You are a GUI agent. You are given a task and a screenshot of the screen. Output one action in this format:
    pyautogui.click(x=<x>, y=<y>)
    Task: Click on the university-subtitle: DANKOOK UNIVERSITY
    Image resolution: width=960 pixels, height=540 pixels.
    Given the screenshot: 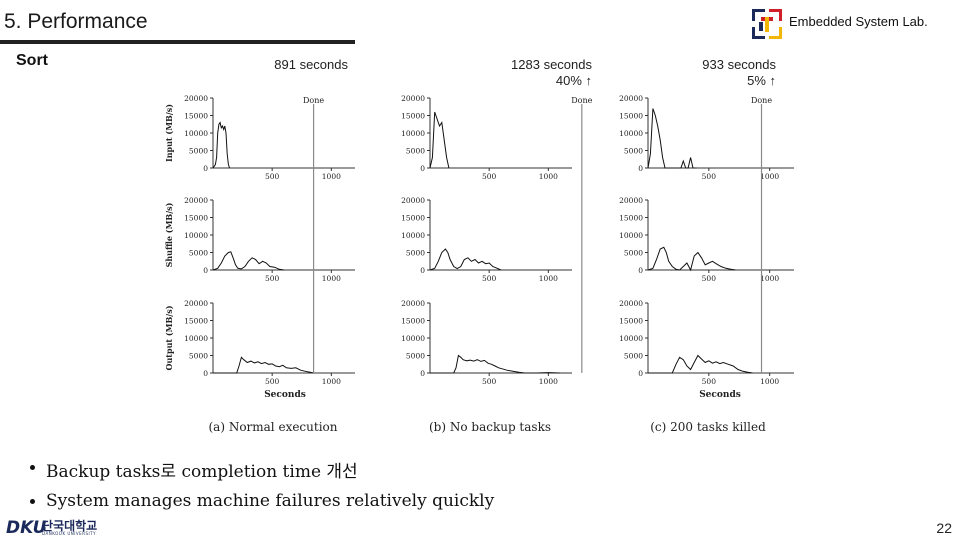 What is the action you would take?
    pyautogui.click(x=69, y=533)
    